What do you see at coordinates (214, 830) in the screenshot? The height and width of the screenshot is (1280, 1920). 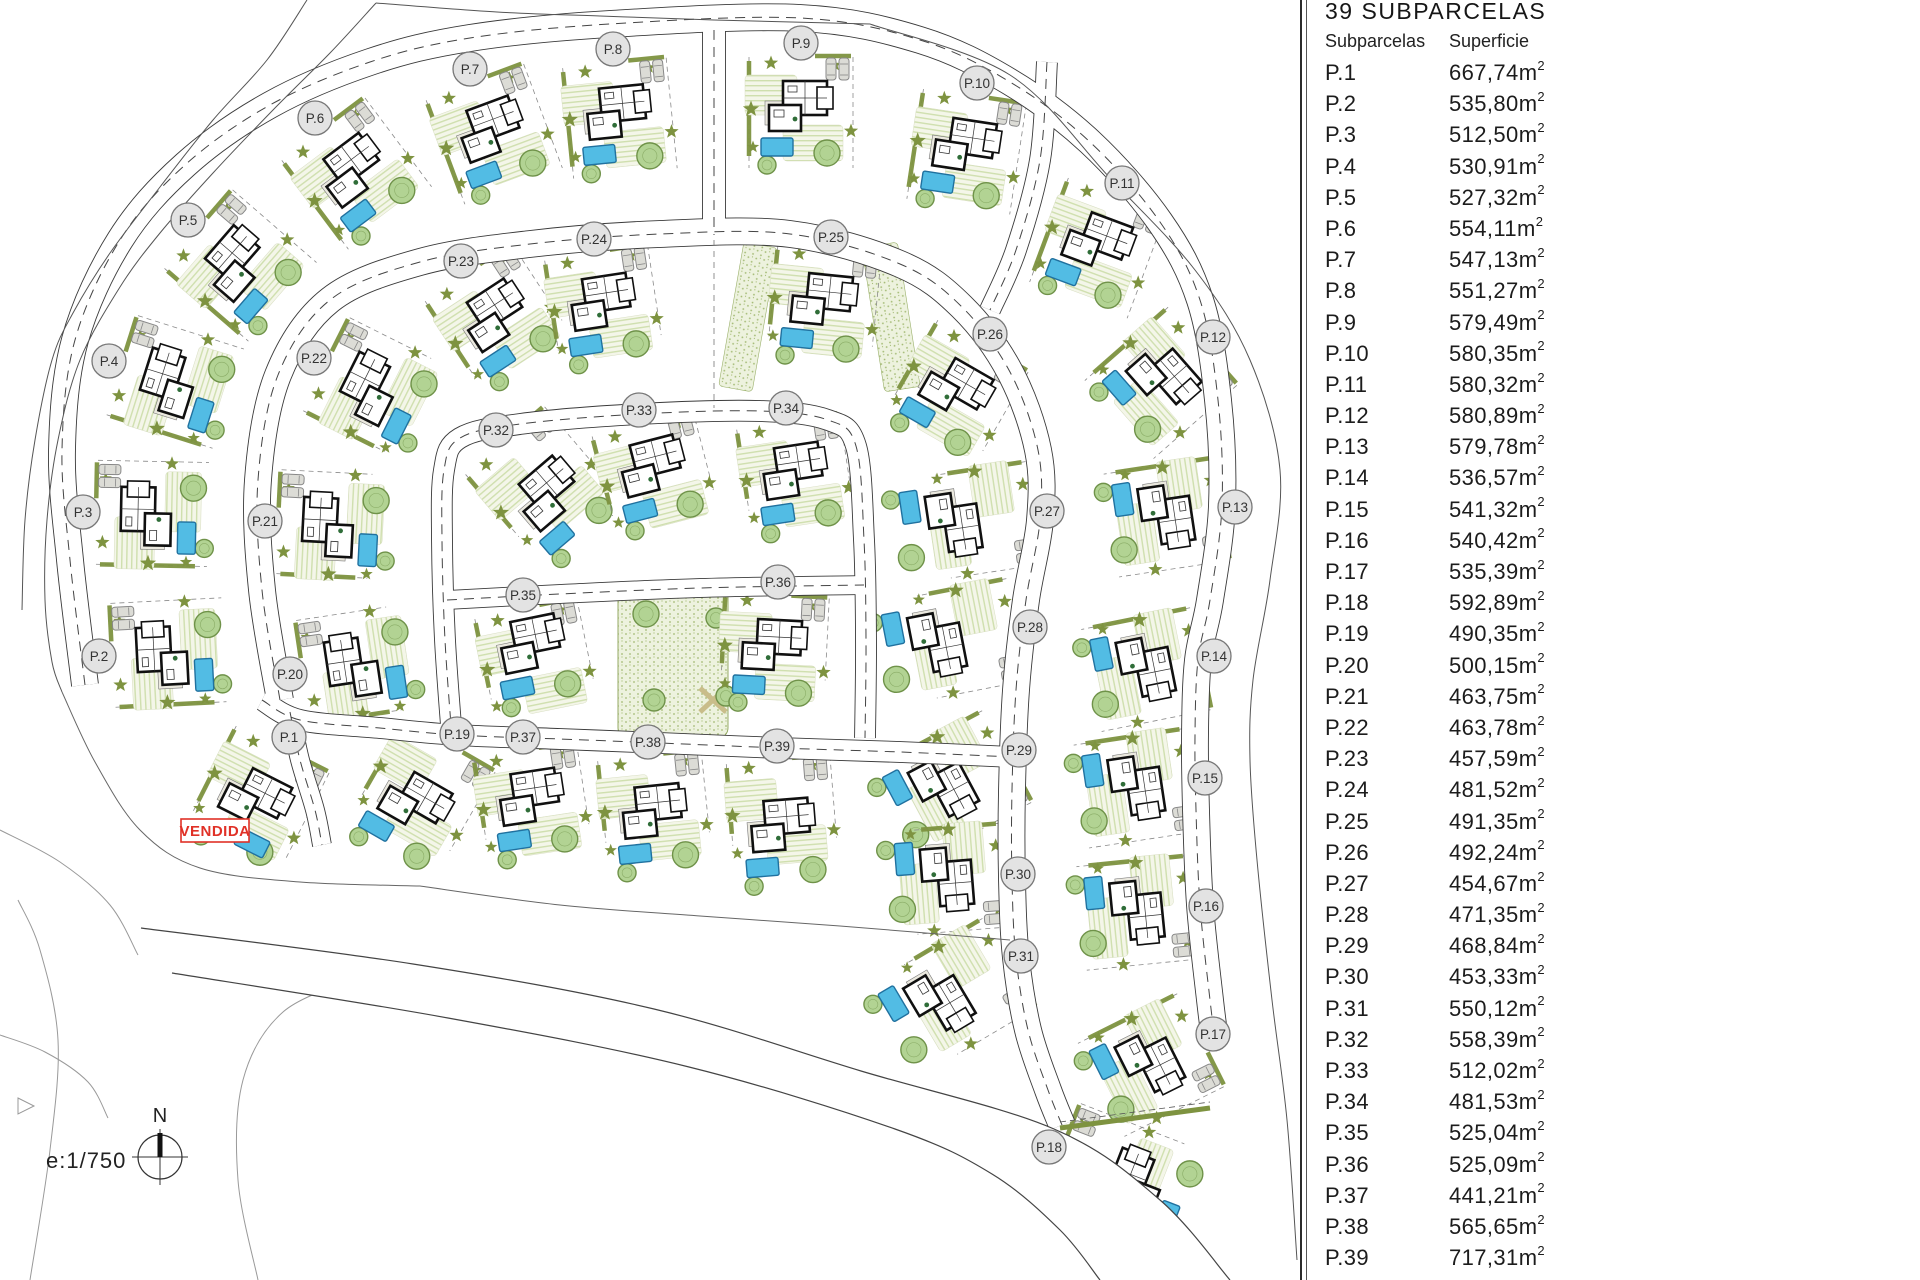 I see `vendida-badge: VENDIDA` at bounding box center [214, 830].